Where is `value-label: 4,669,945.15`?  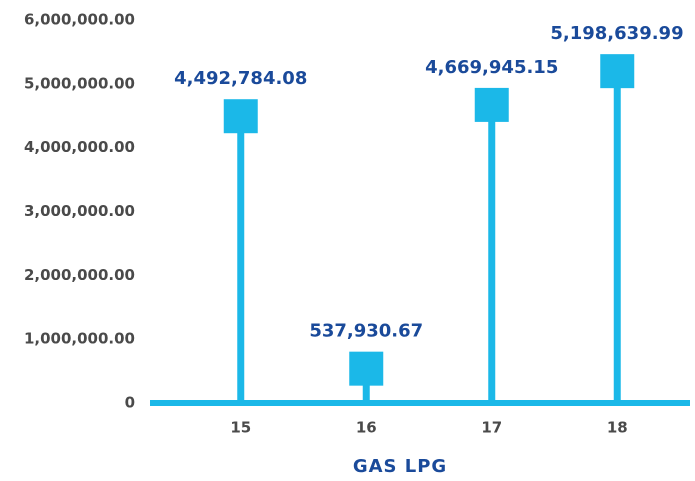 value-label: 4,669,945.15 is located at coordinates (491, 67).